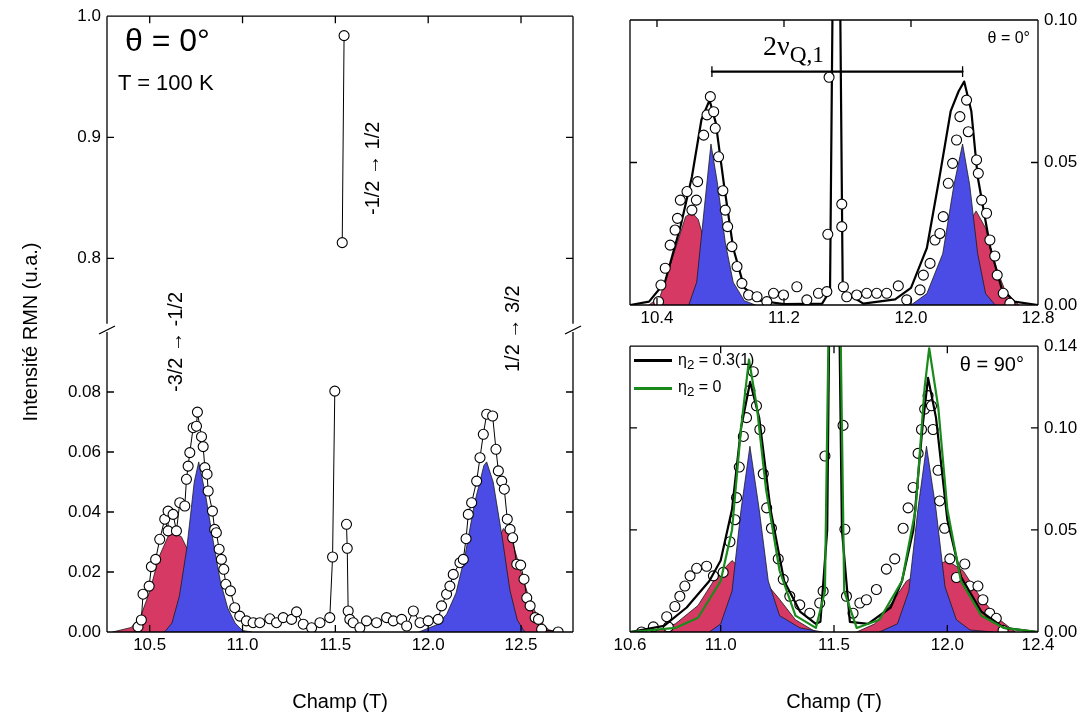  What do you see at coordinates (30, 332) in the screenshot?
I see `y-axis-title: Intensité RMN (u.a.)` at bounding box center [30, 332].